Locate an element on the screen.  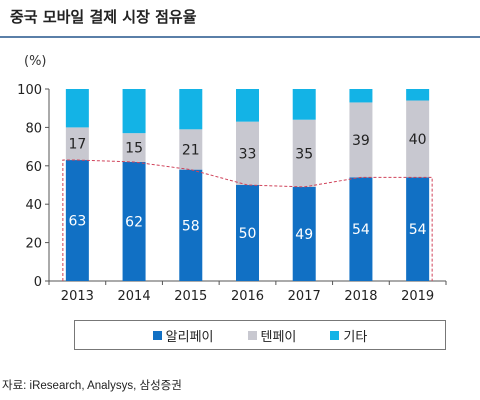
x-tick-label: 2018 is located at coordinates (360, 296).